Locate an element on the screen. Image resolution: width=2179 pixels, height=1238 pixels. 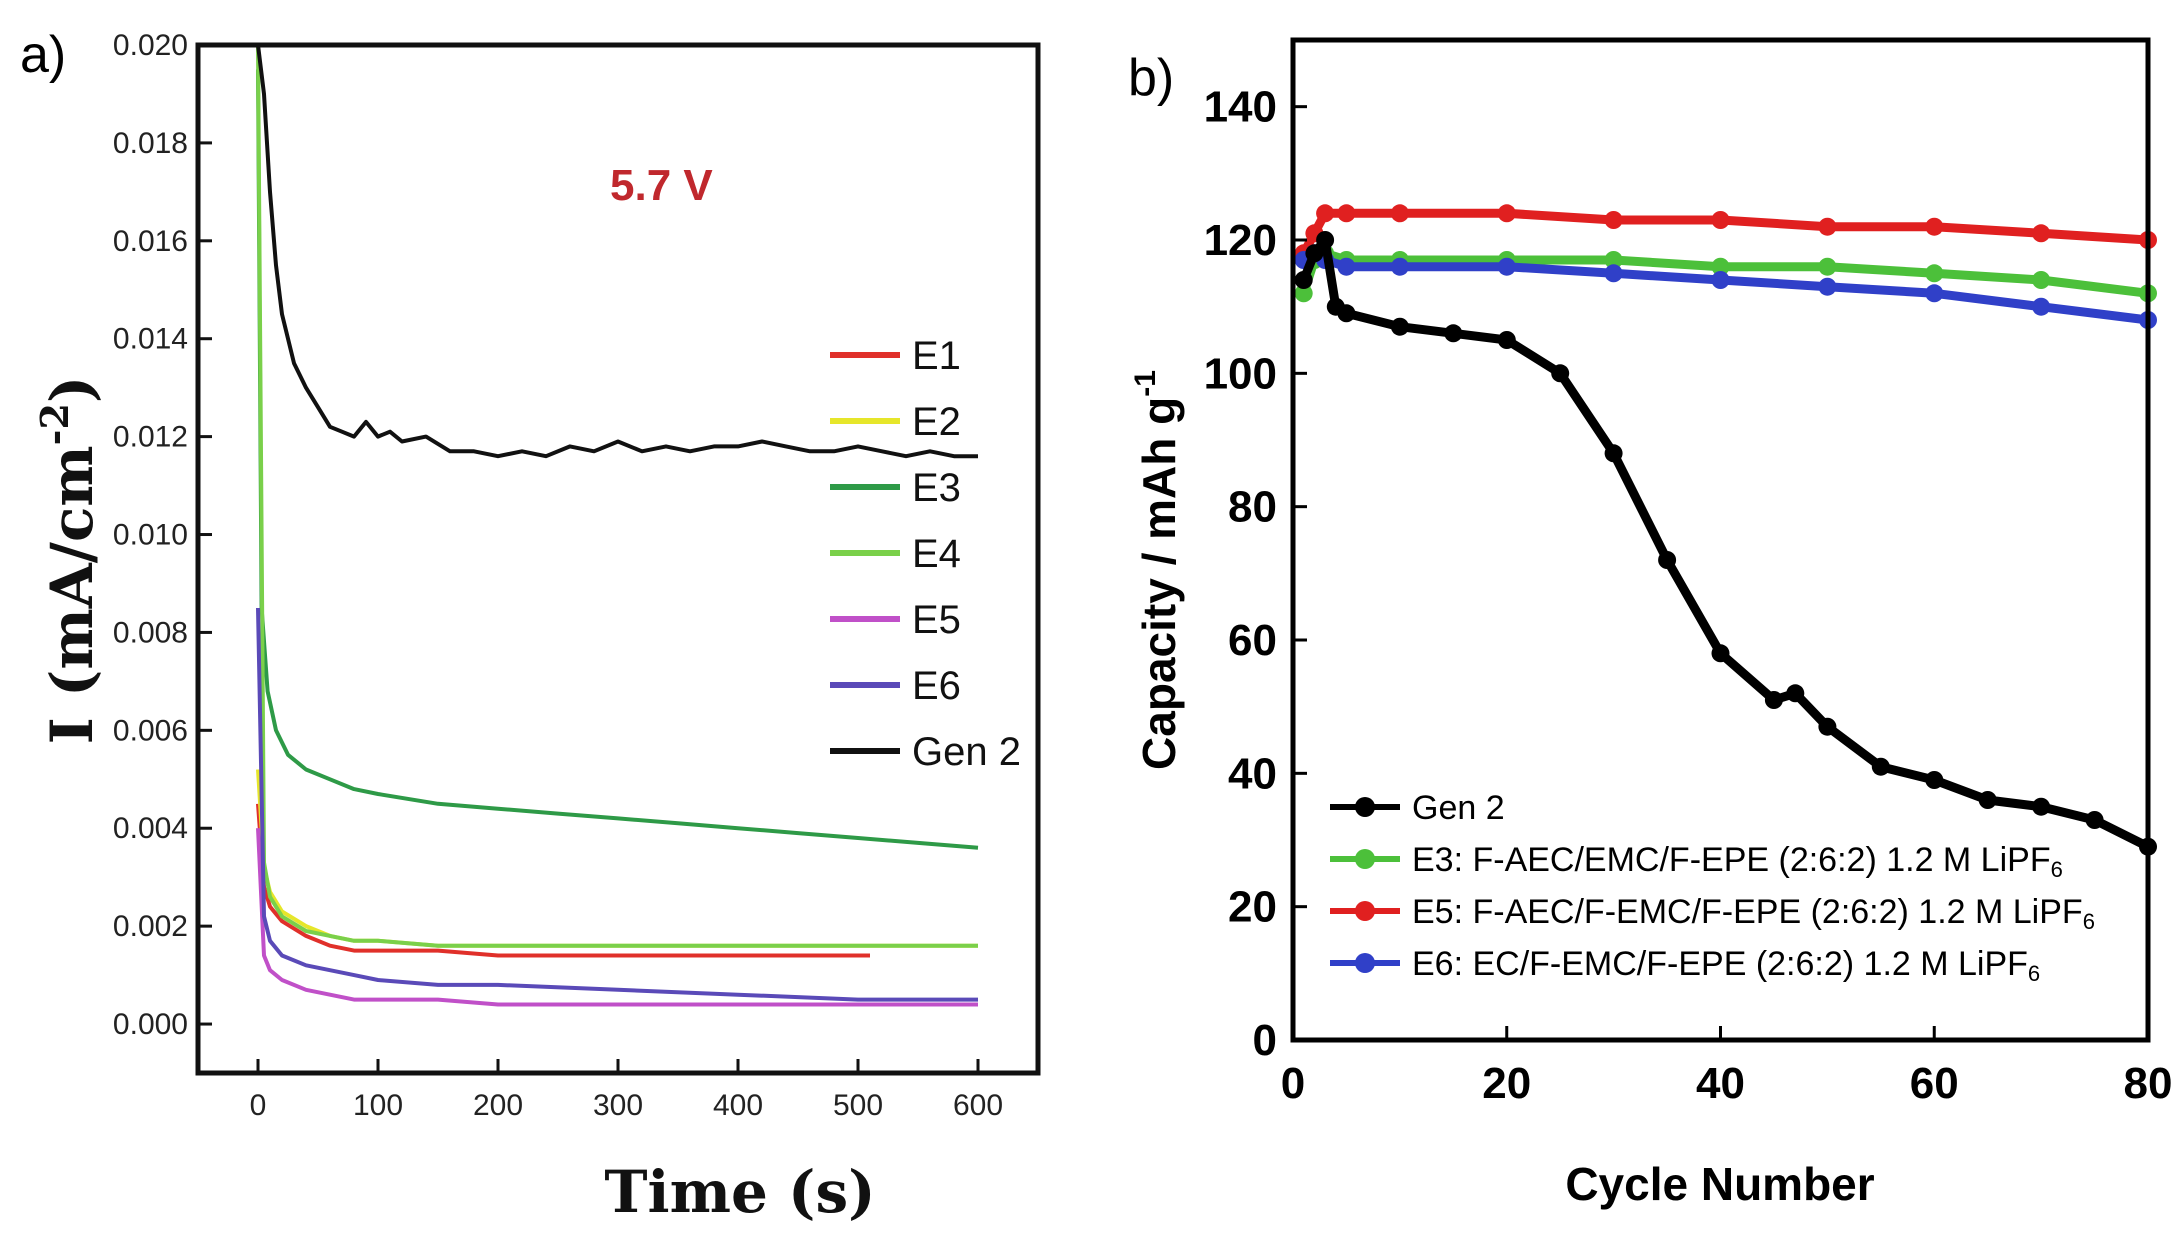
panel-a-x-tick-label: 400 is located at coordinates (738, 1105).